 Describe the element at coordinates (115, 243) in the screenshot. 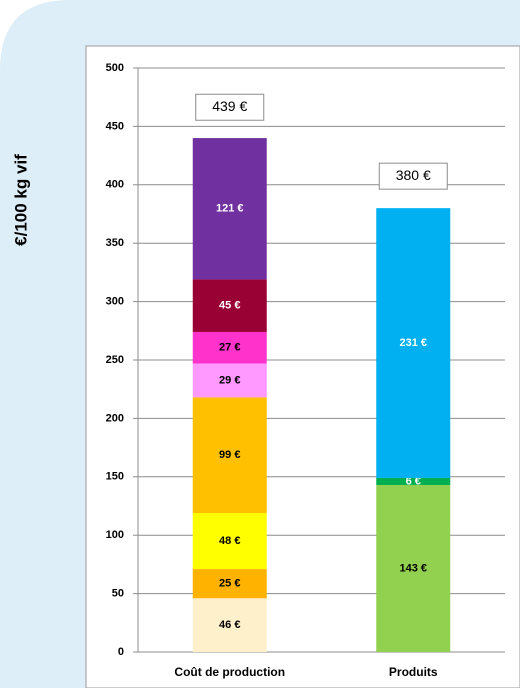

I see `y-tick-label: 350` at that location.